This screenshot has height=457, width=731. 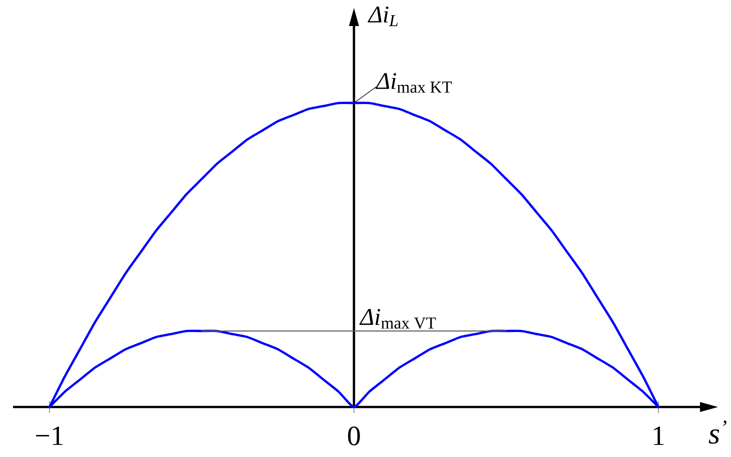 I want to click on x-tick-label: 0, so click(x=354, y=436).